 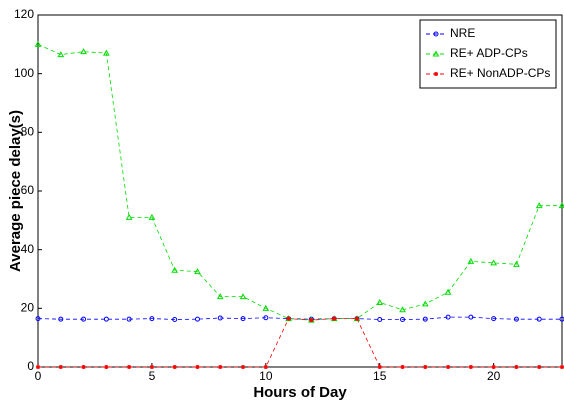 What do you see at coordinates (28, 190) in the screenshot?
I see `y-tick-label: 60` at bounding box center [28, 190].